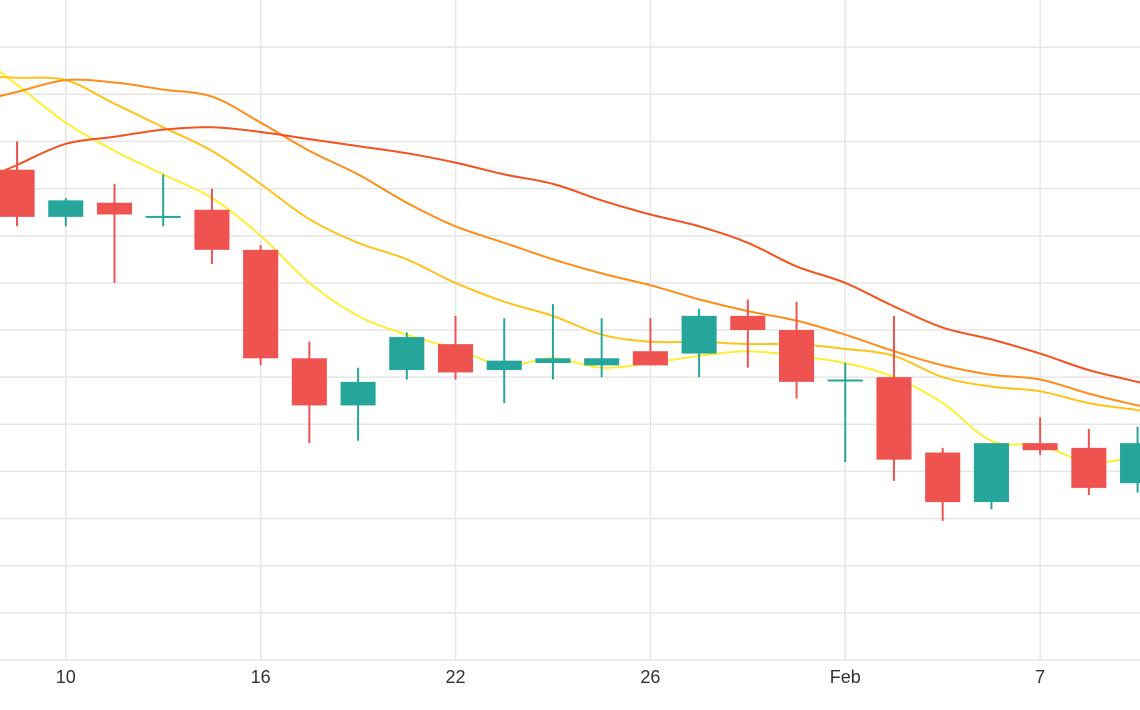 The image size is (1140, 710). I want to click on x-tick-label: 22, so click(455, 677).